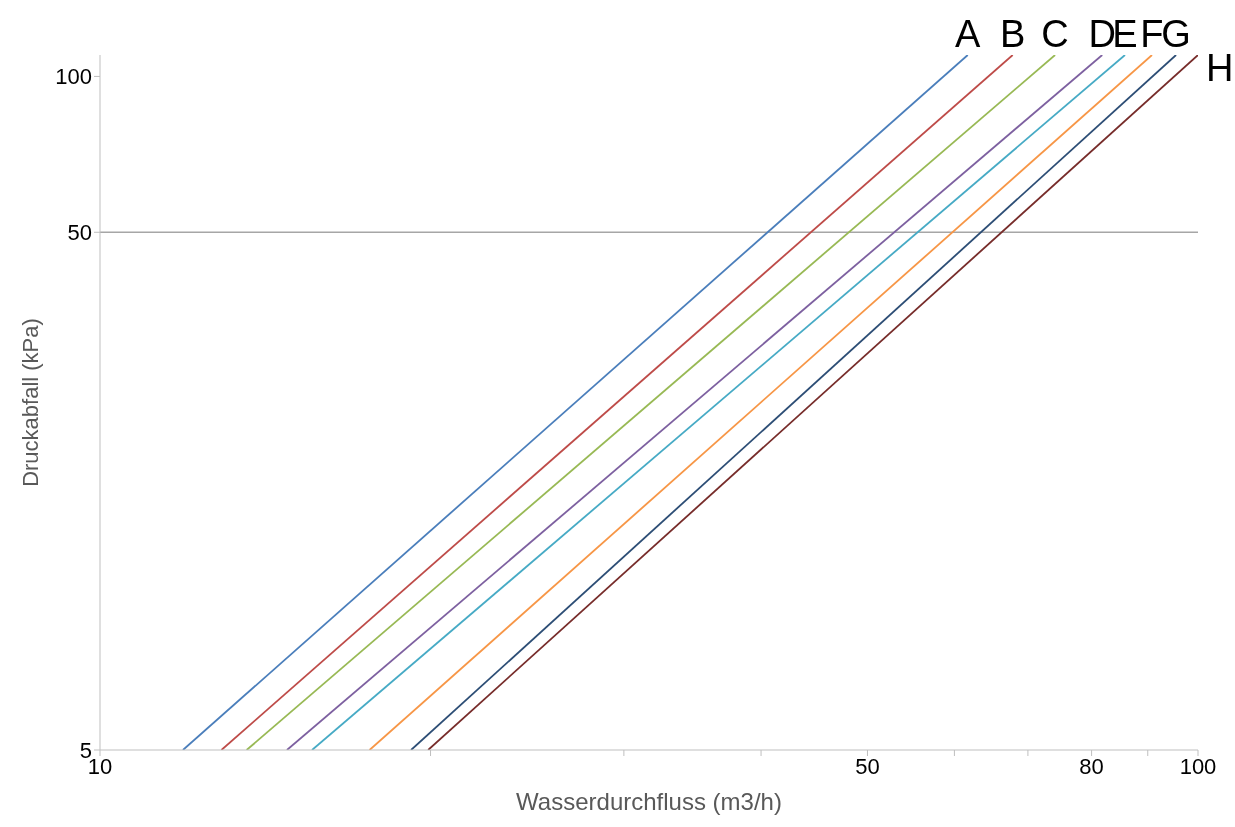 The height and width of the screenshot is (827, 1235). What do you see at coordinates (1176, 34) in the screenshot?
I see `series-label: G` at bounding box center [1176, 34].